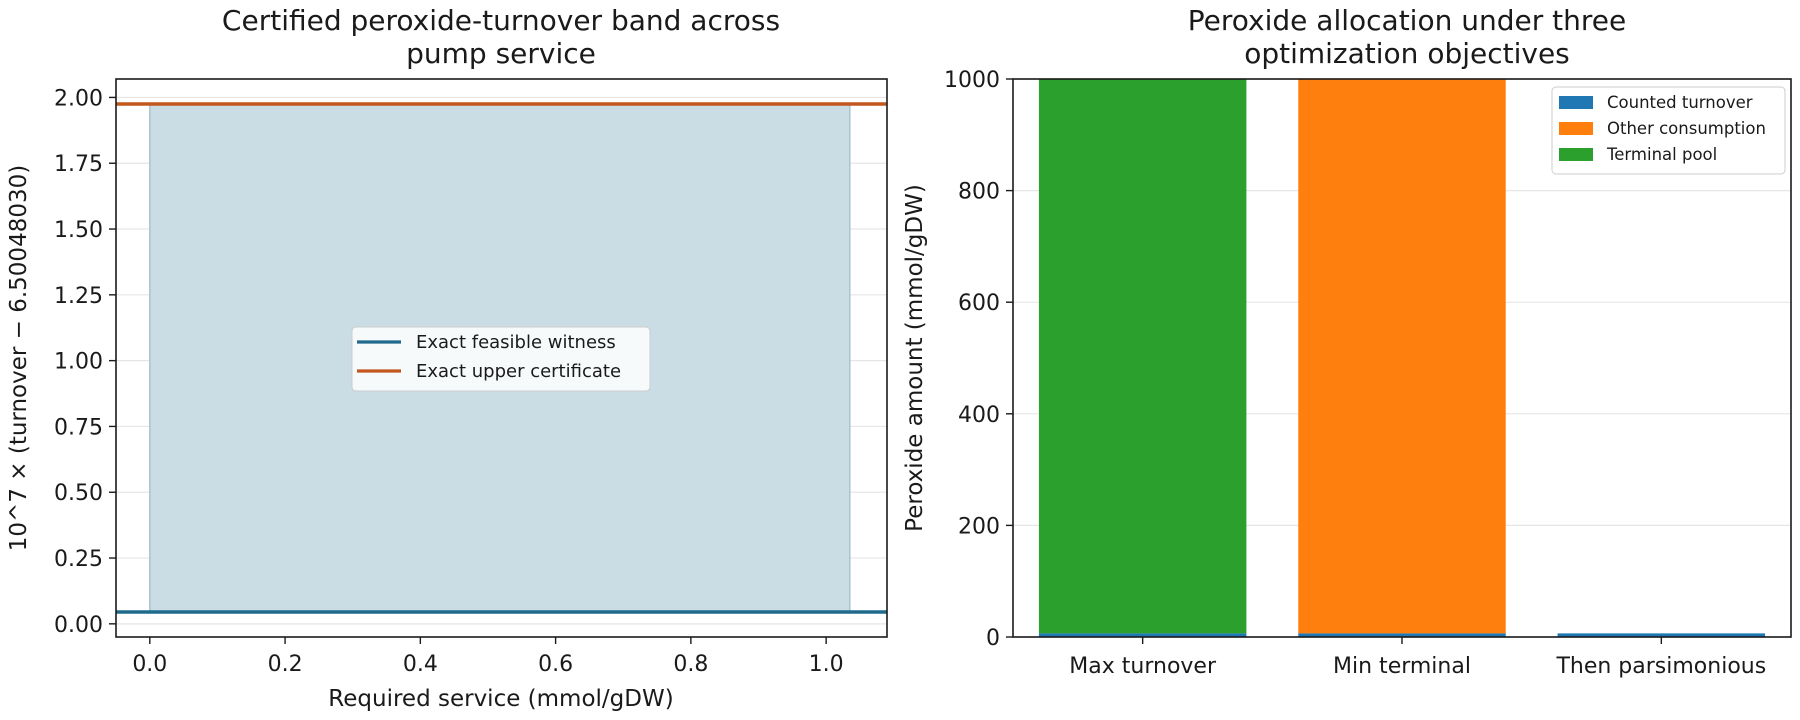  Describe the element at coordinates (1576, 128) in the screenshot. I see `legend-swatch-other-consumption` at that location.